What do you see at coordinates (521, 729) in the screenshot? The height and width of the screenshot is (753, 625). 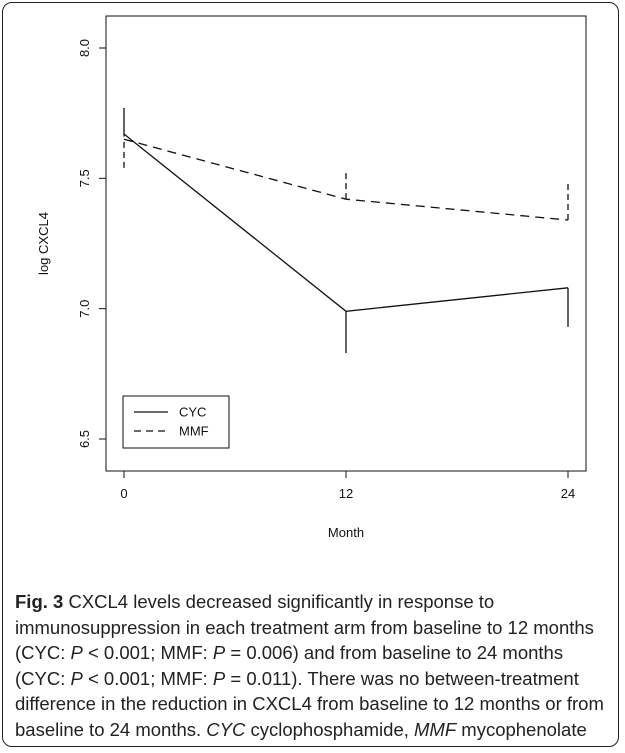 I see `caption-text: mycophenolate` at bounding box center [521, 729].